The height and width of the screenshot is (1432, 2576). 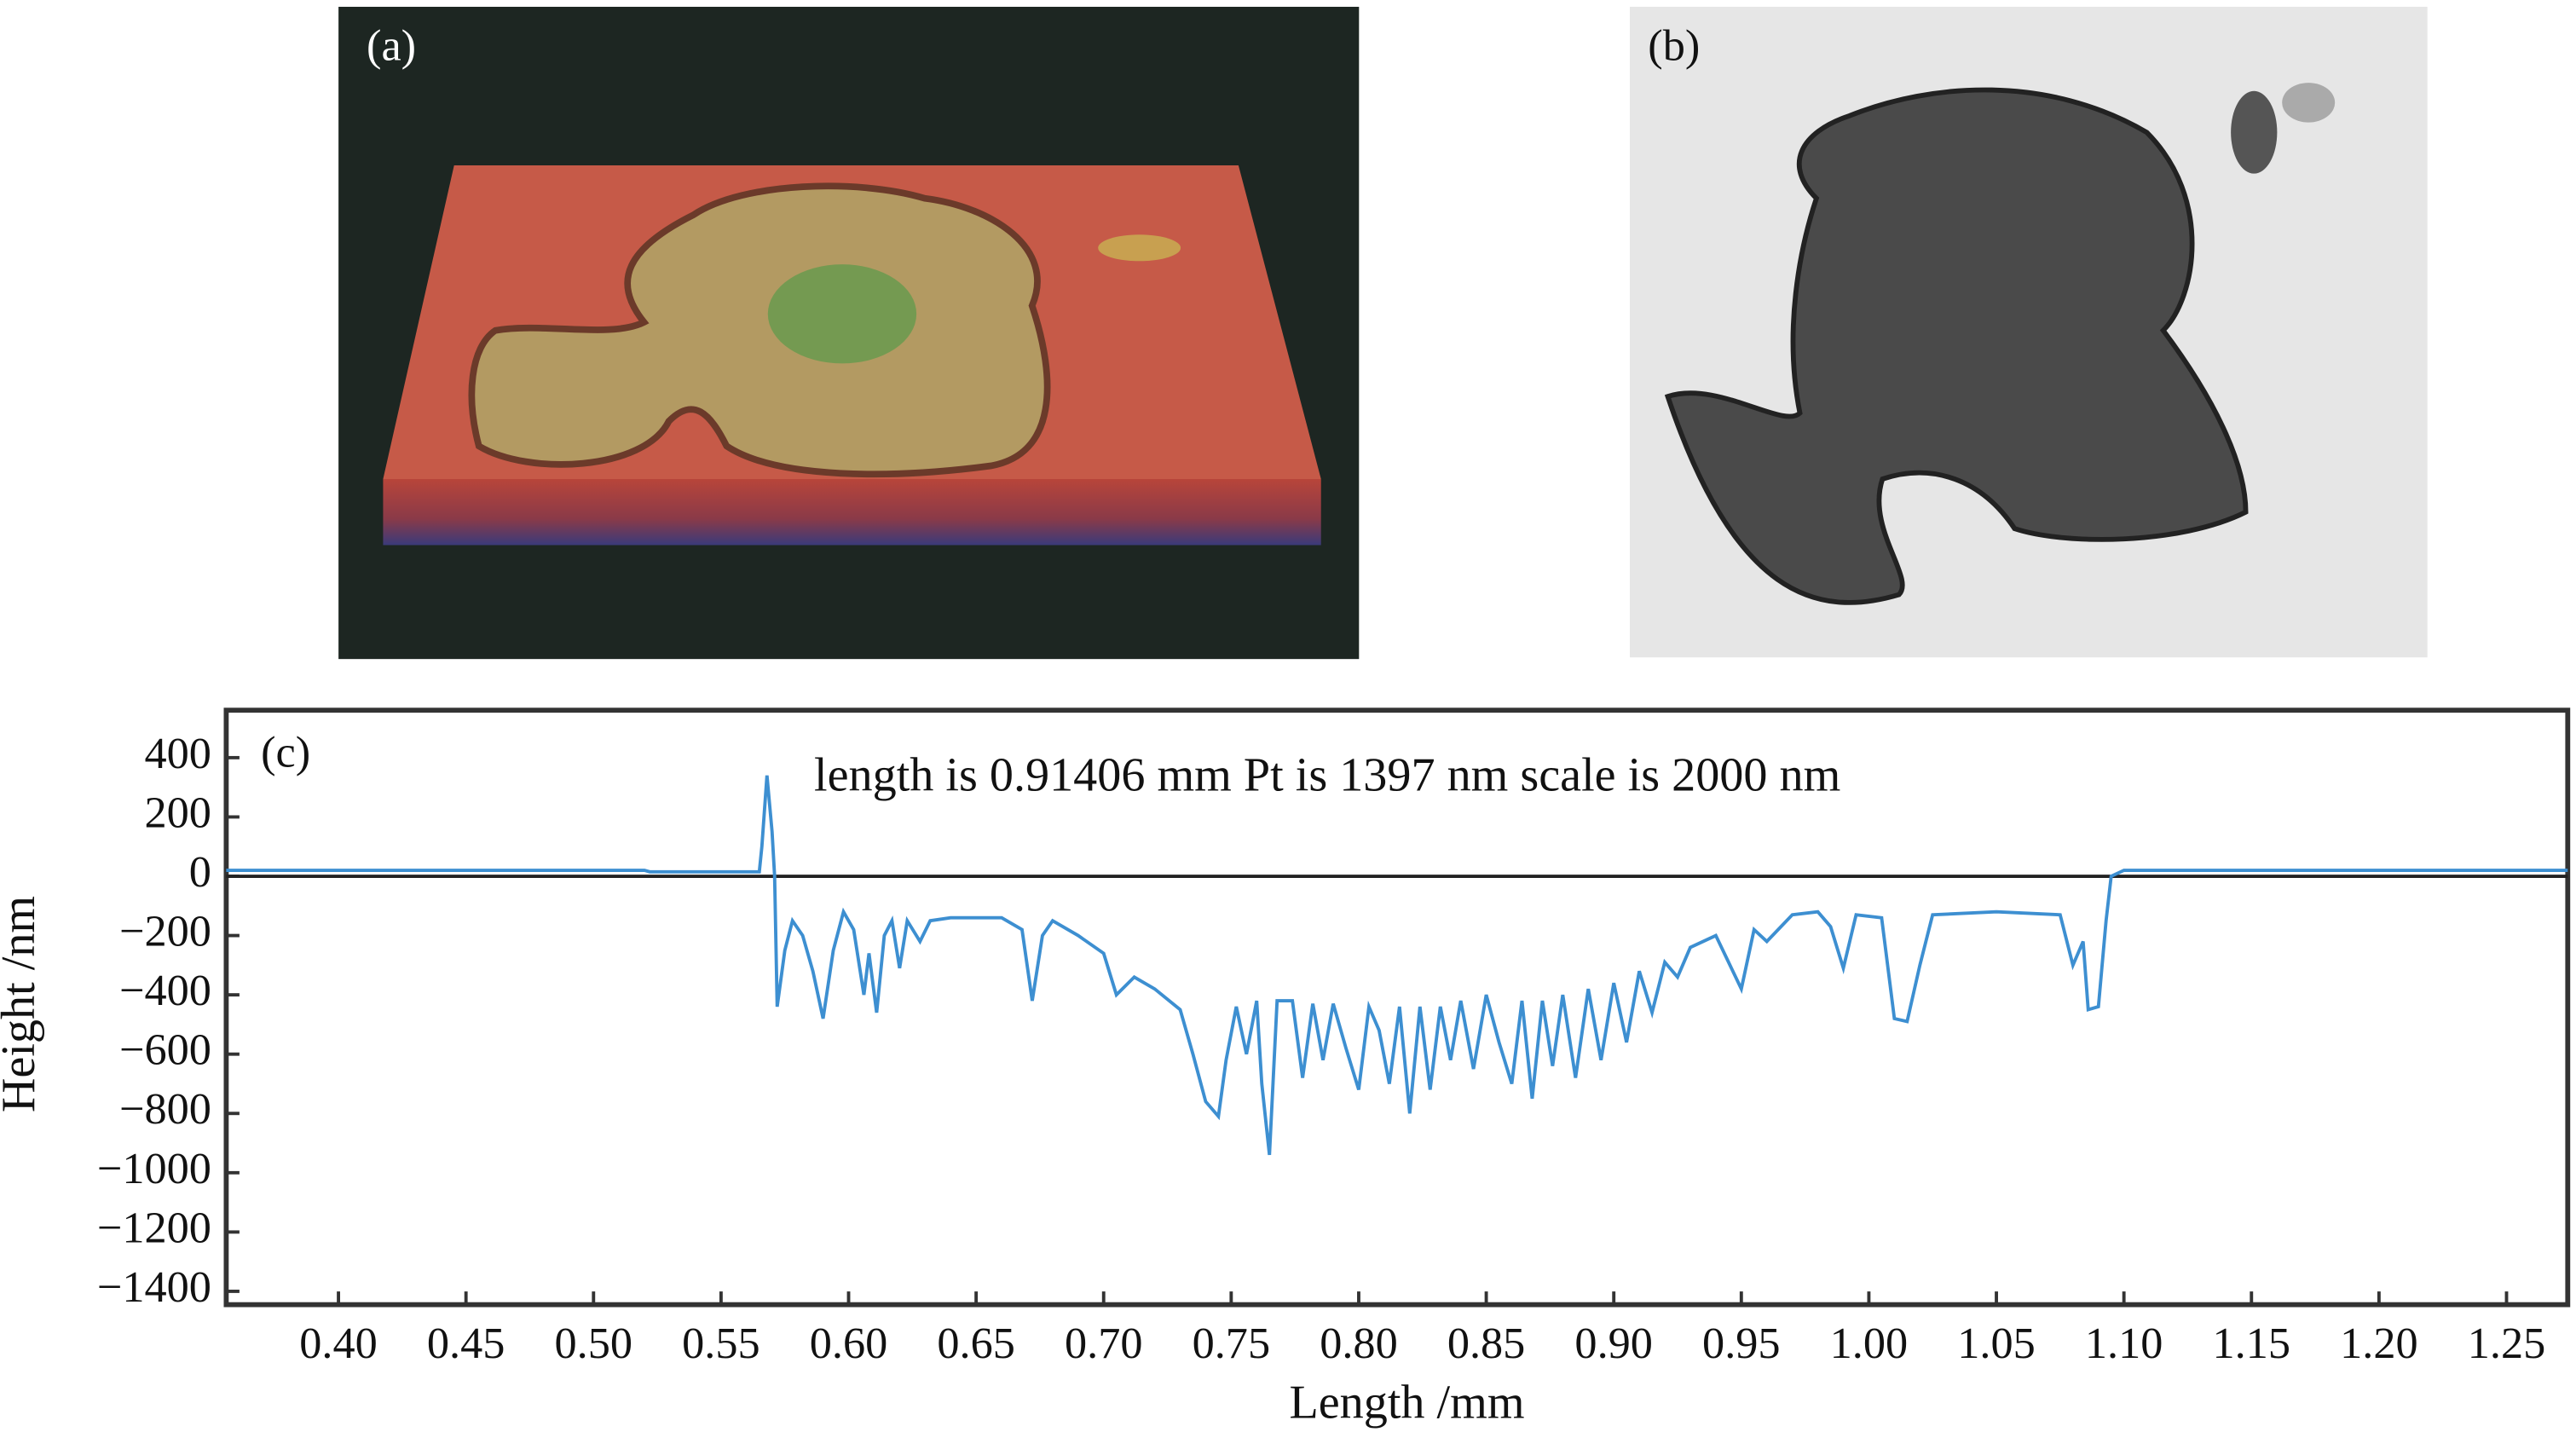 What do you see at coordinates (849, 1343) in the screenshot?
I see `x-tick-label: 0.60` at bounding box center [849, 1343].